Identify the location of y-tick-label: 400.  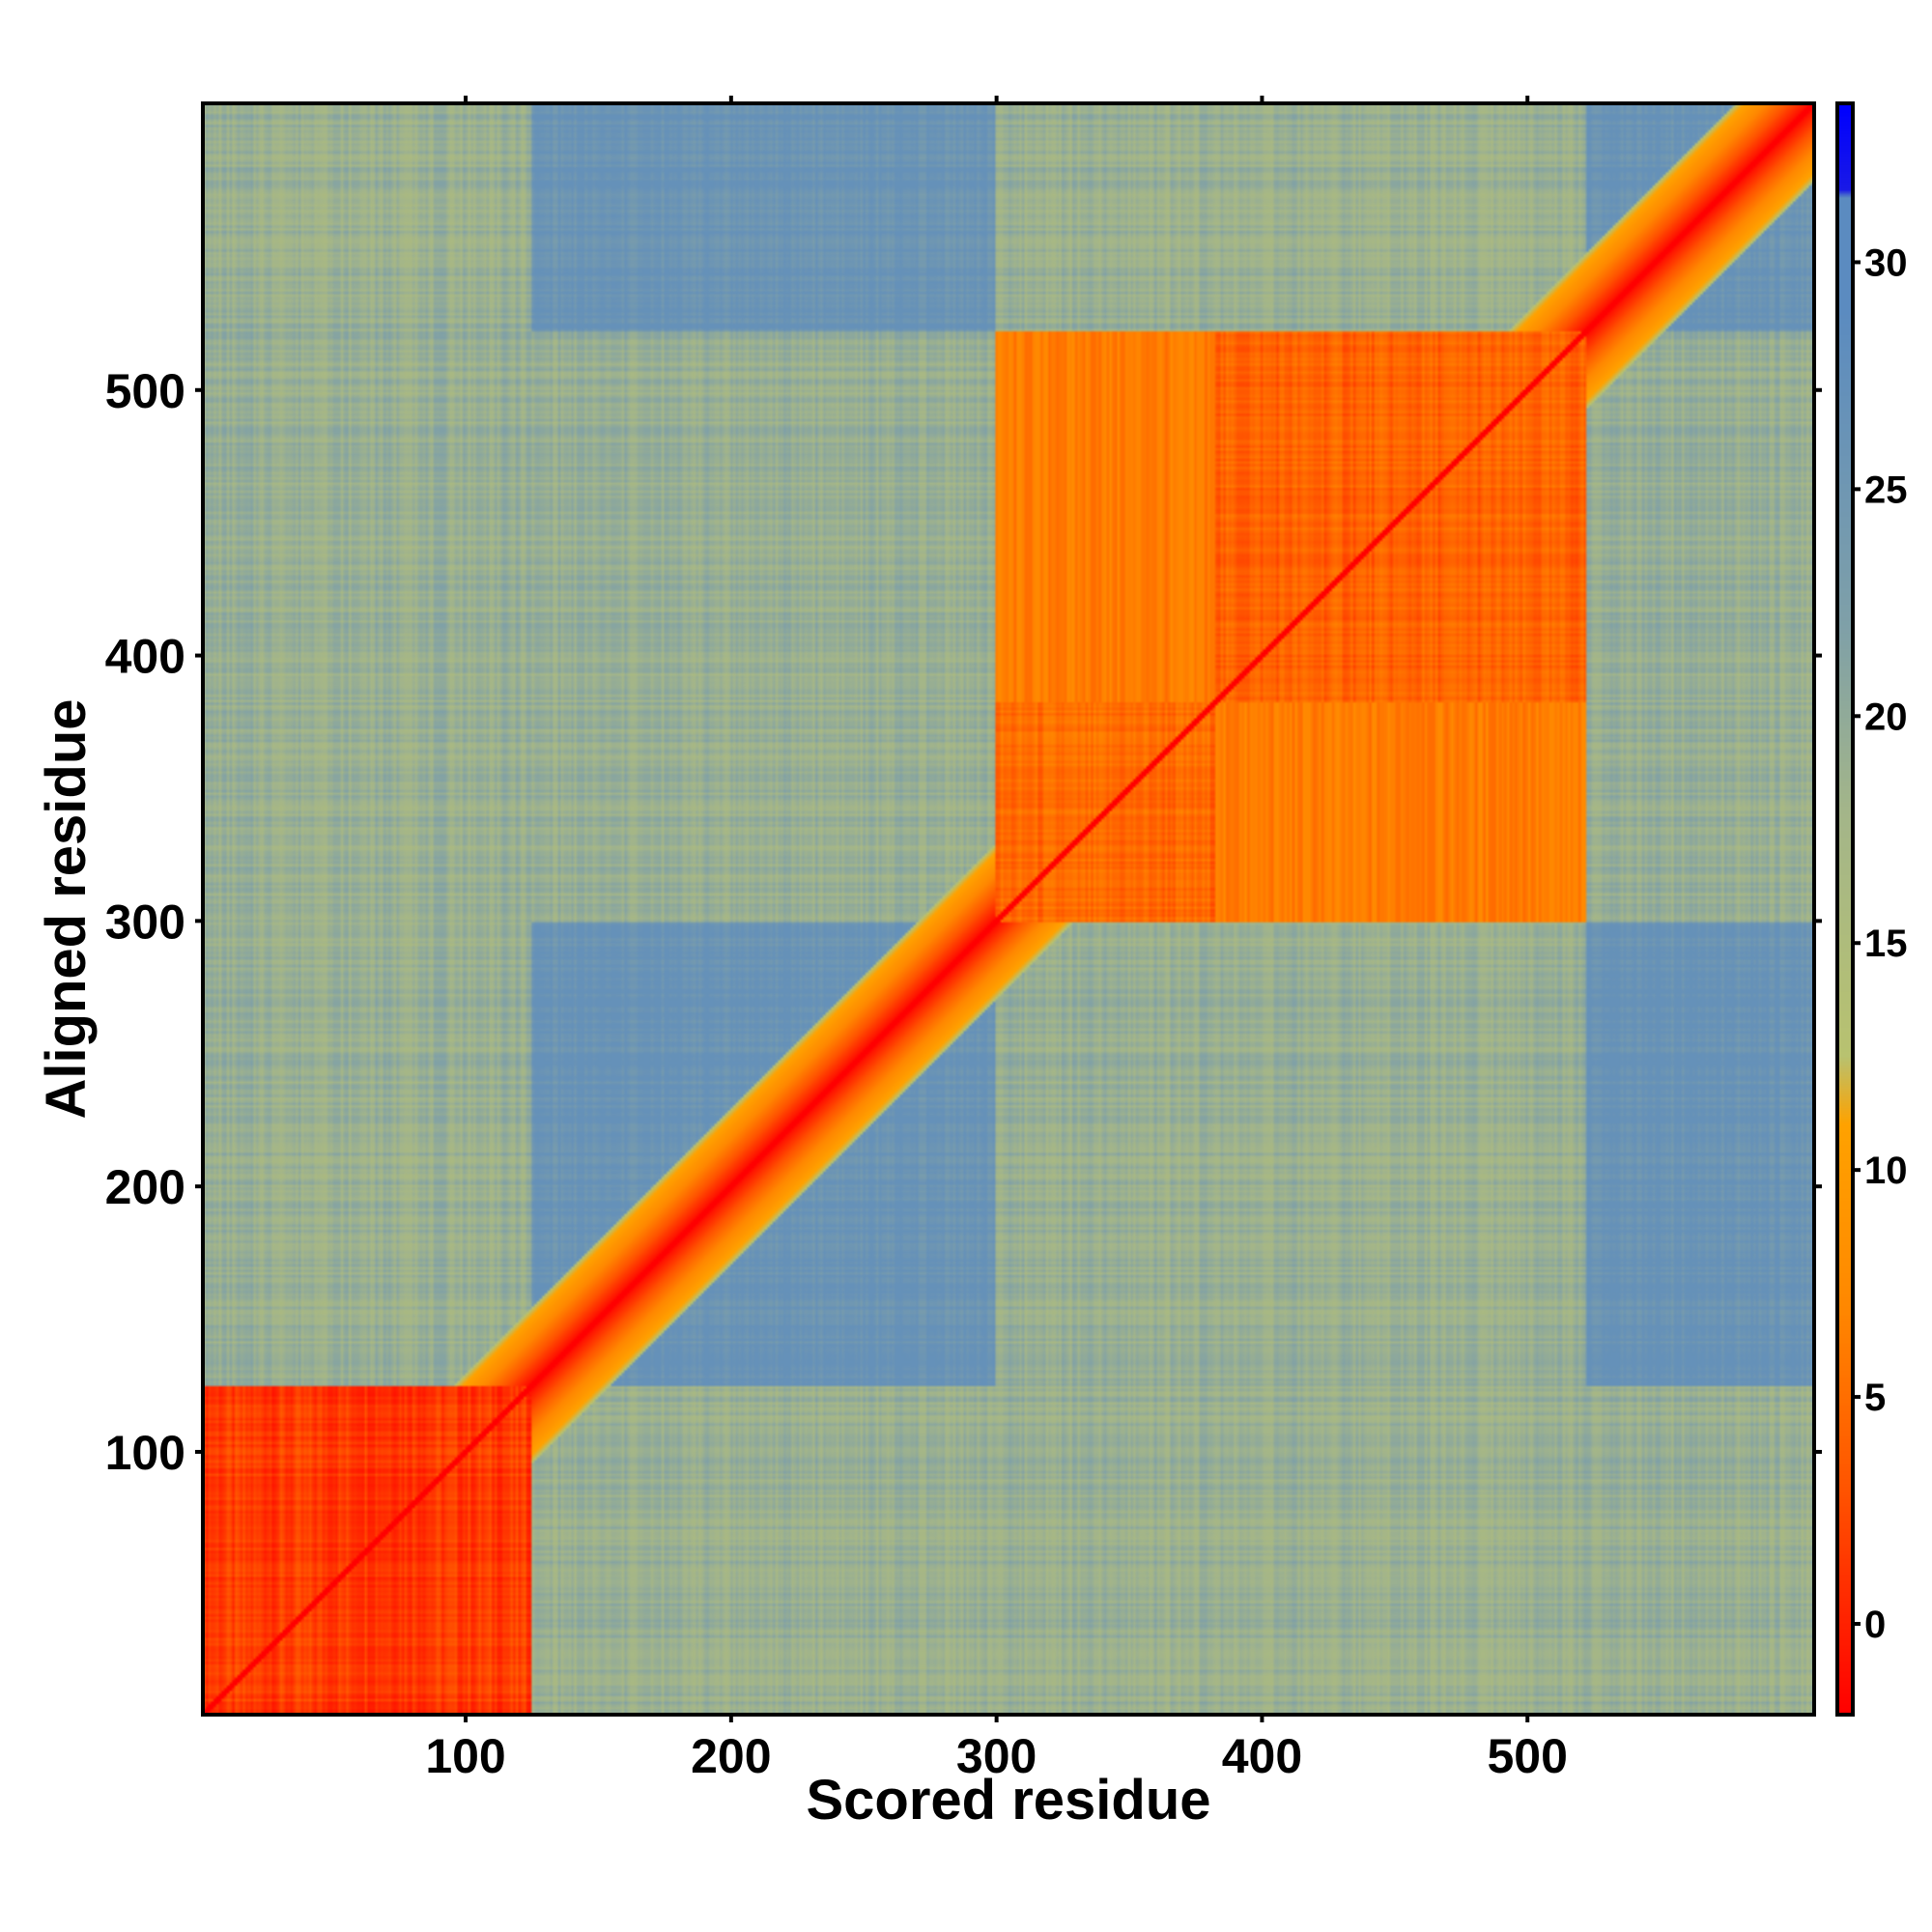
(145, 657).